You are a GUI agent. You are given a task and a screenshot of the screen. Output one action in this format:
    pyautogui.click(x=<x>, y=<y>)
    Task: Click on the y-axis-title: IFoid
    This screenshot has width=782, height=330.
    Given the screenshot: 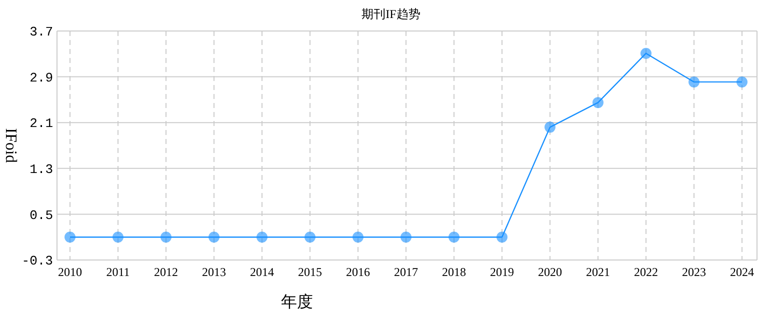 What is the action you would take?
    pyautogui.click(x=10, y=145)
    